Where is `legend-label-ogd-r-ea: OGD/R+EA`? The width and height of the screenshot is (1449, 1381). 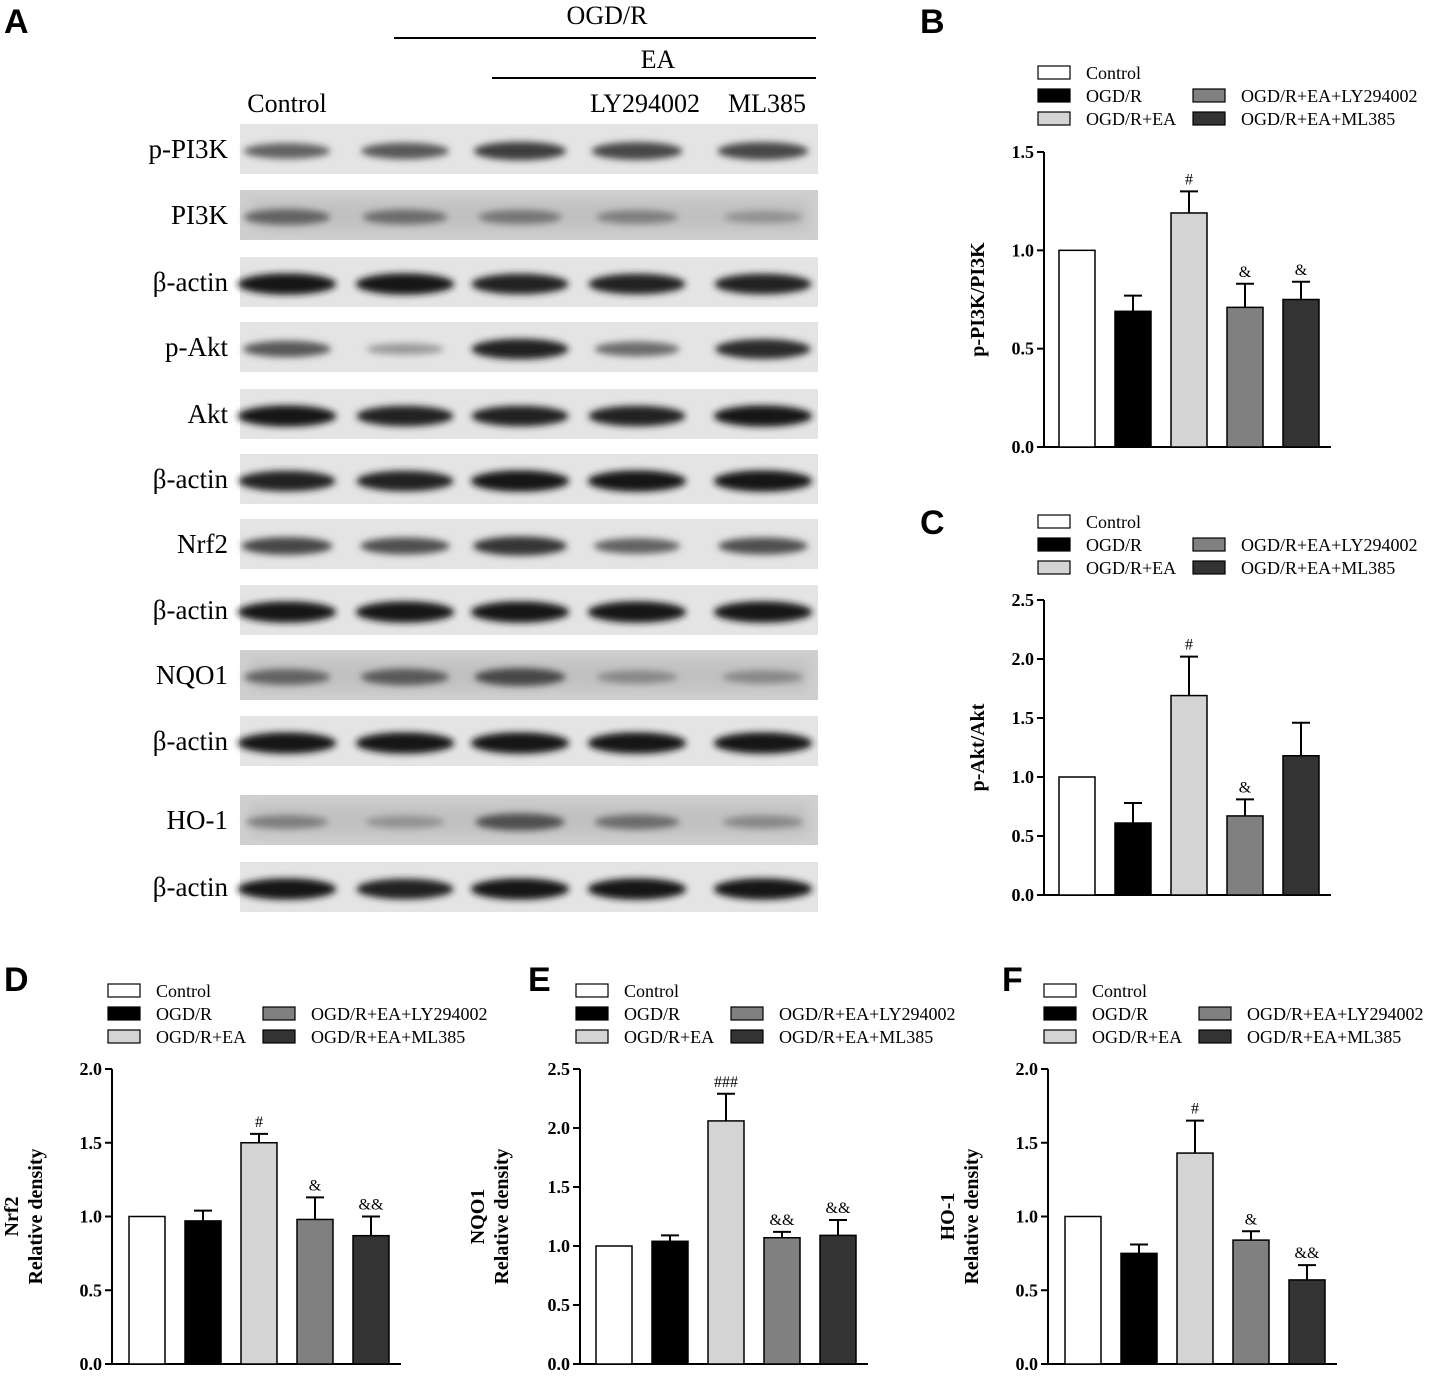 legend-label-ogd-r-ea: OGD/R+EA is located at coordinates (1137, 1037).